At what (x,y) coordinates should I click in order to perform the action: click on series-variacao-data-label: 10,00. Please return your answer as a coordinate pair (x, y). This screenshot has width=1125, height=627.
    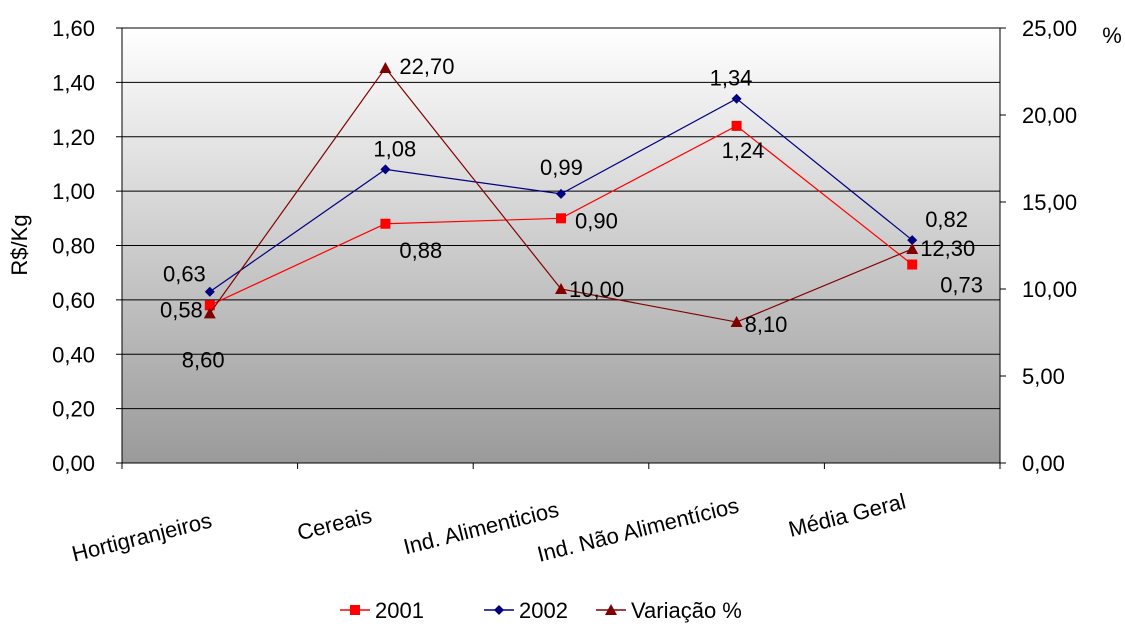
    Looking at the image, I should click on (596, 289).